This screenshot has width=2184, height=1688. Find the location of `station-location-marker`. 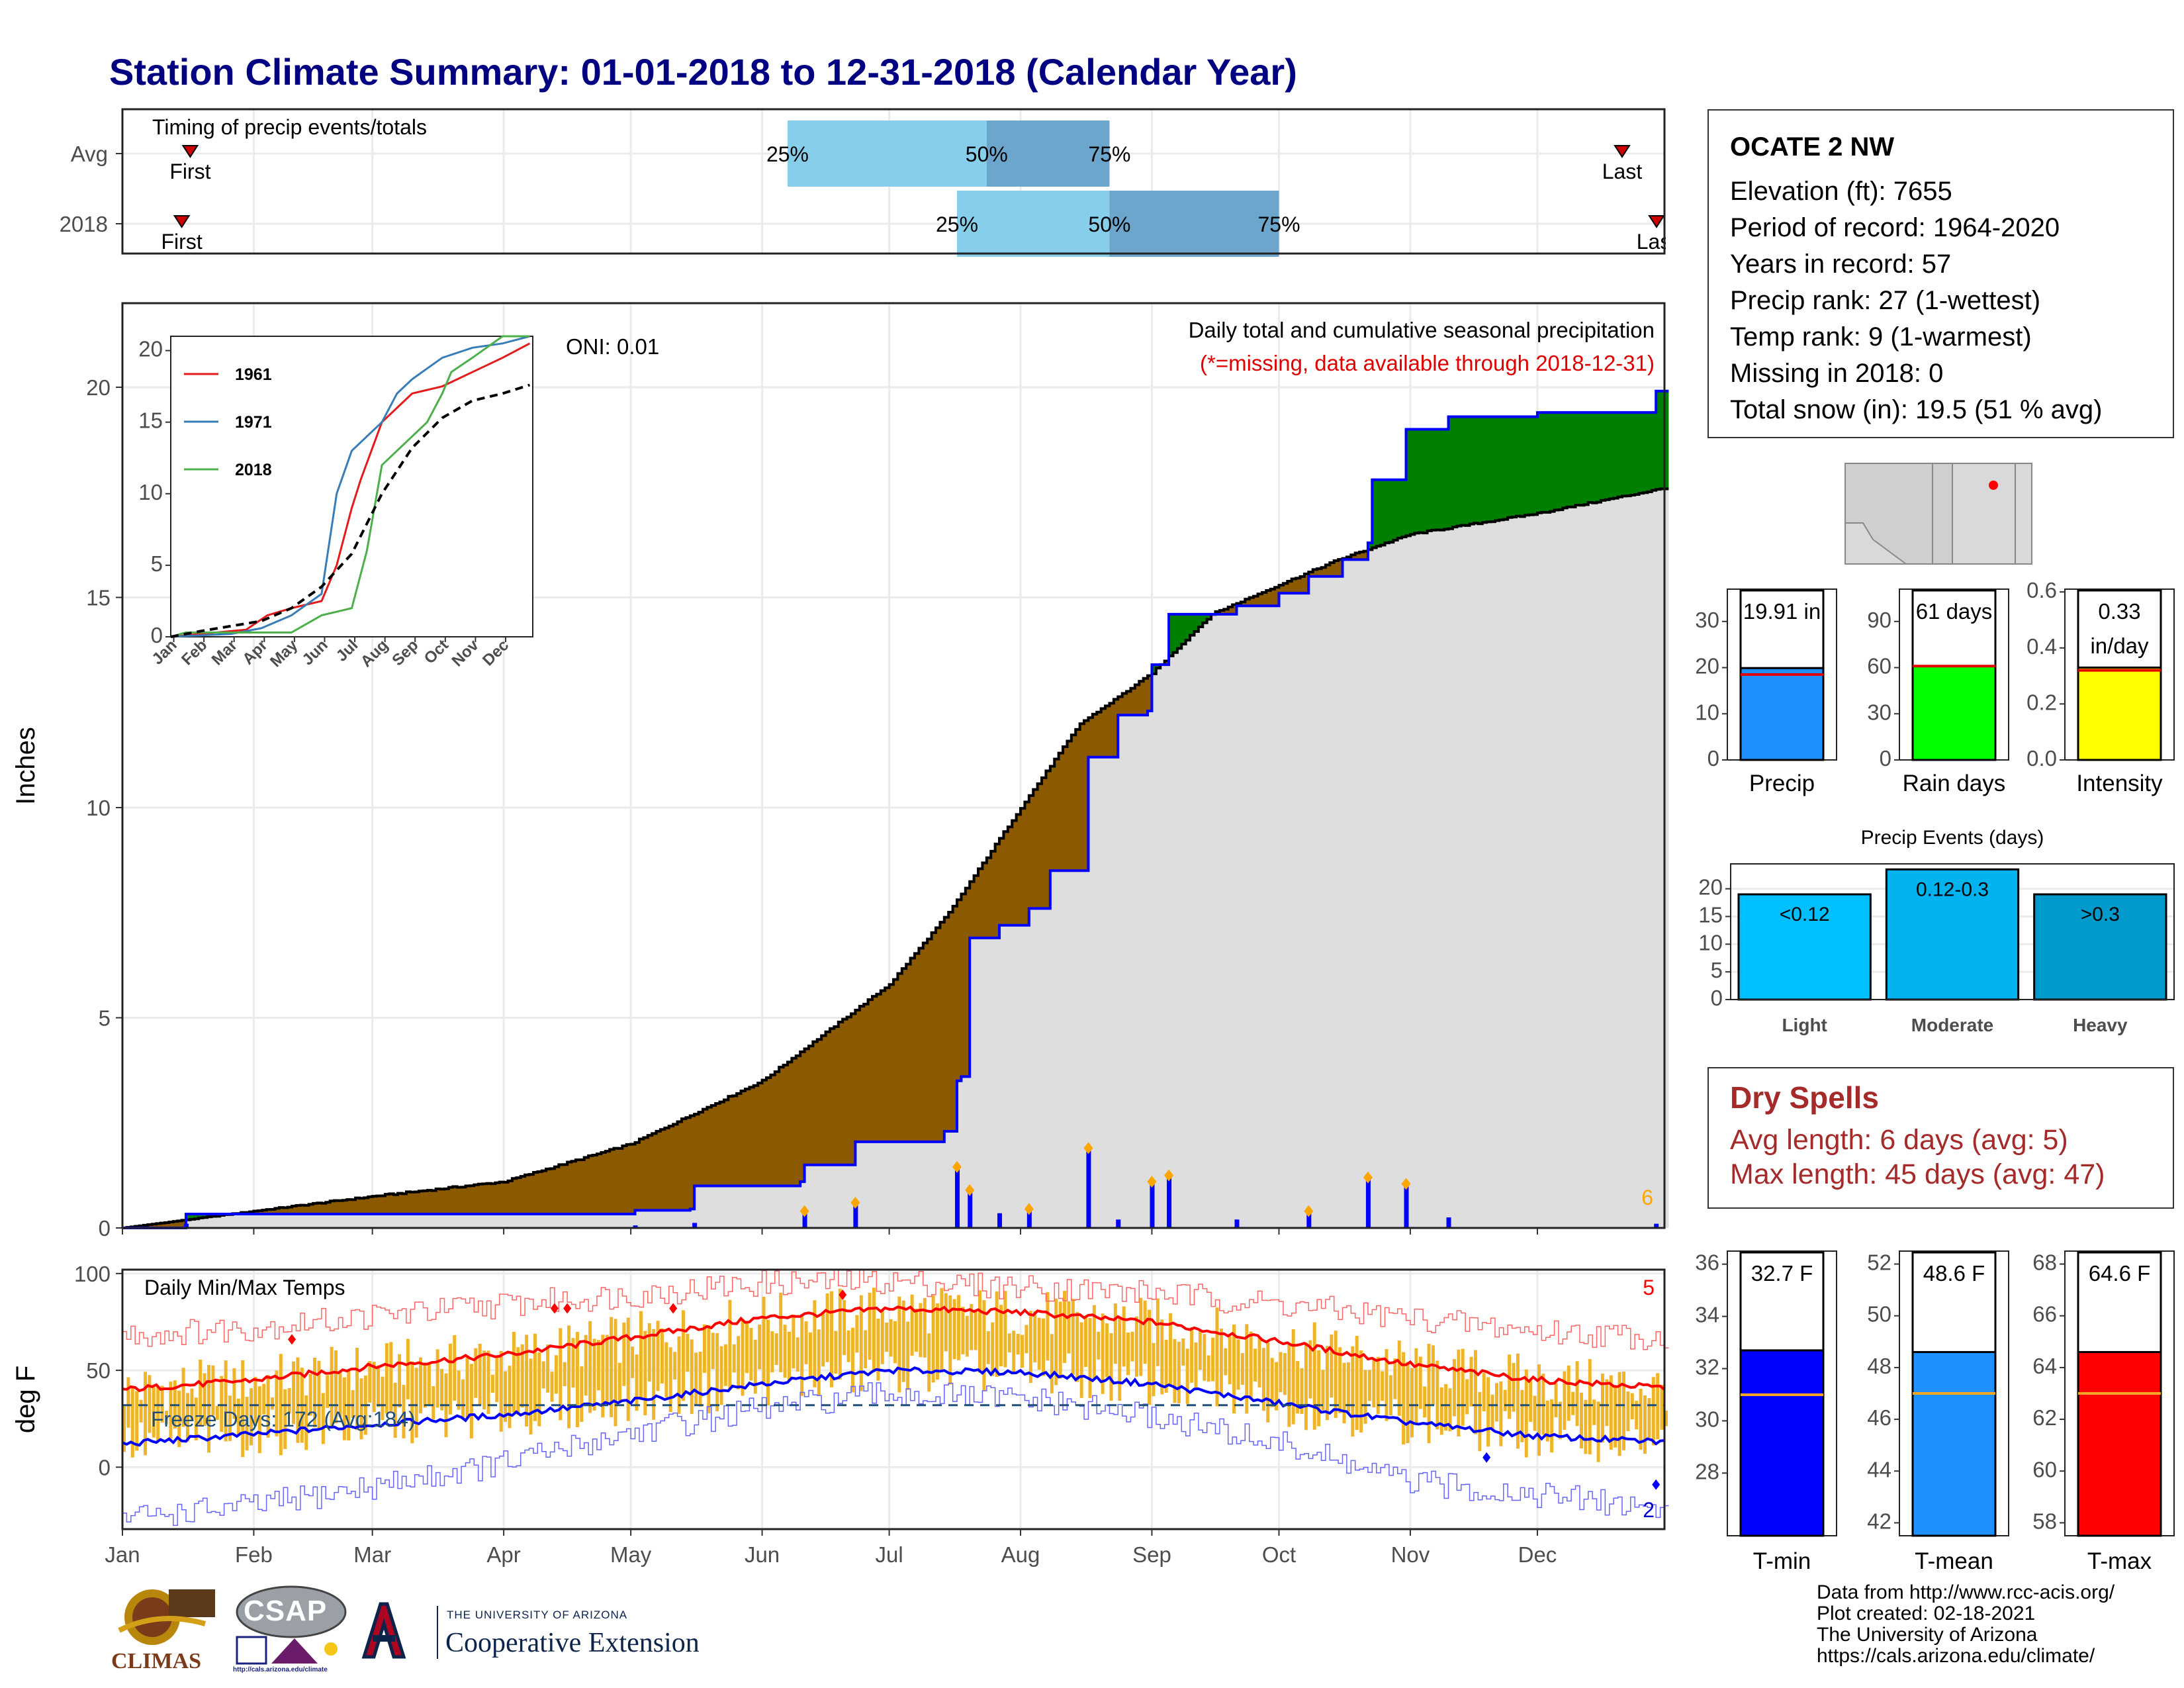

station-location-marker is located at coordinates (1994, 485).